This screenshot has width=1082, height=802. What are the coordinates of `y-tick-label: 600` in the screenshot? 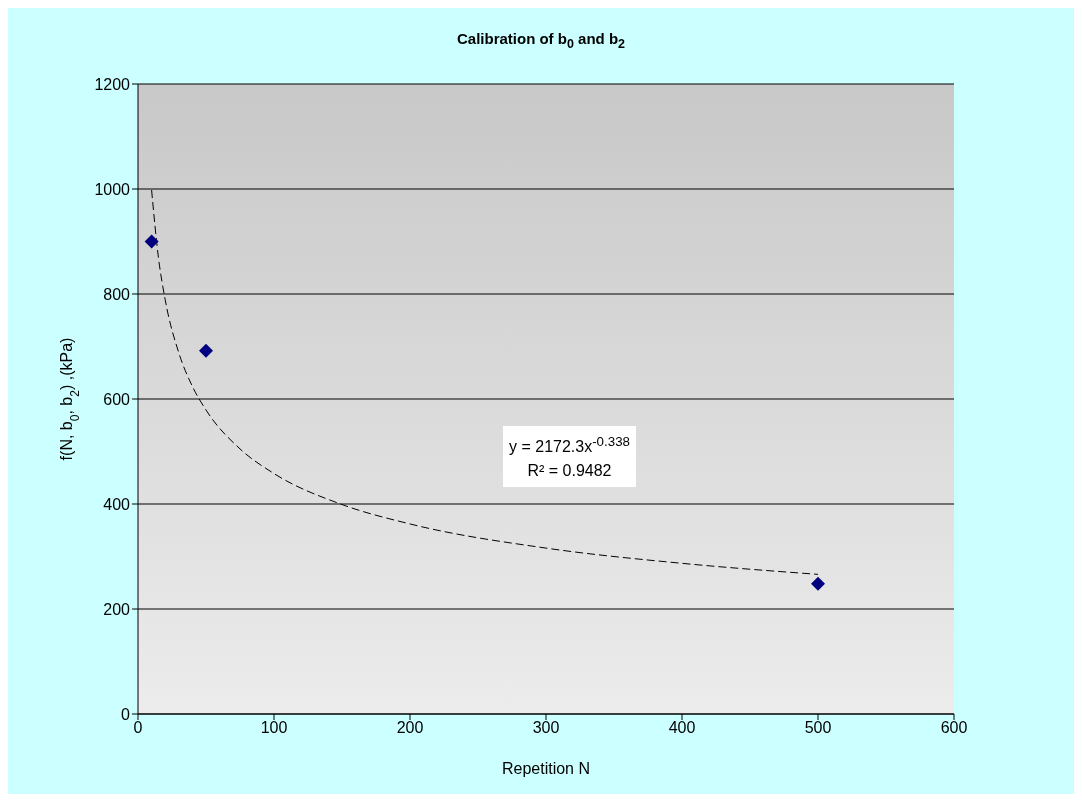 It's located at (117, 399).